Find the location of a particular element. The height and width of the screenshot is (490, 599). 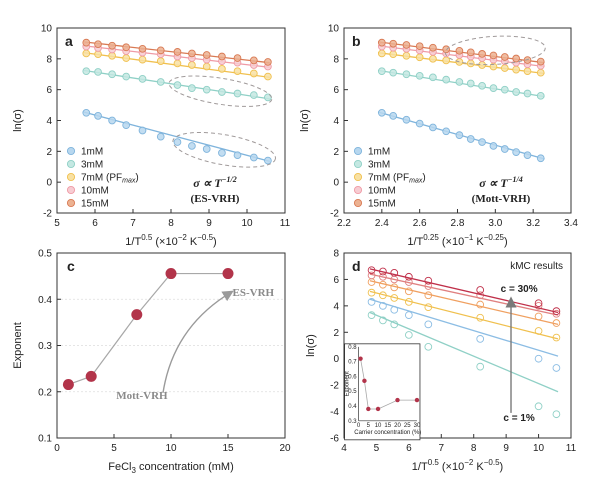

panel-a-ytick-label: 2 is located at coordinates (49, 152).